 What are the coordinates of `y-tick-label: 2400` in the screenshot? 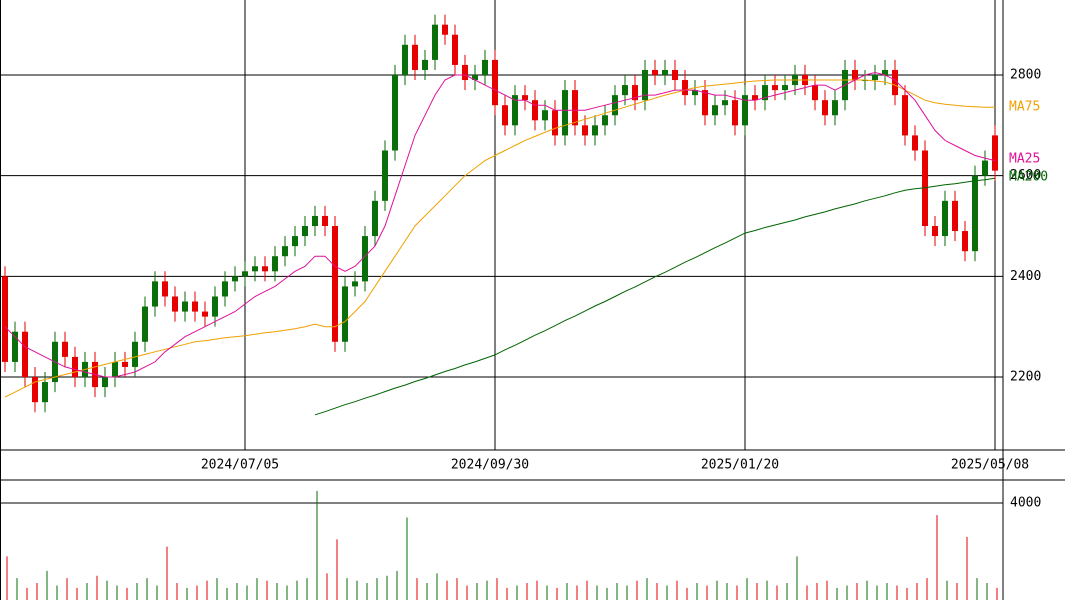 It's located at (1025, 276).